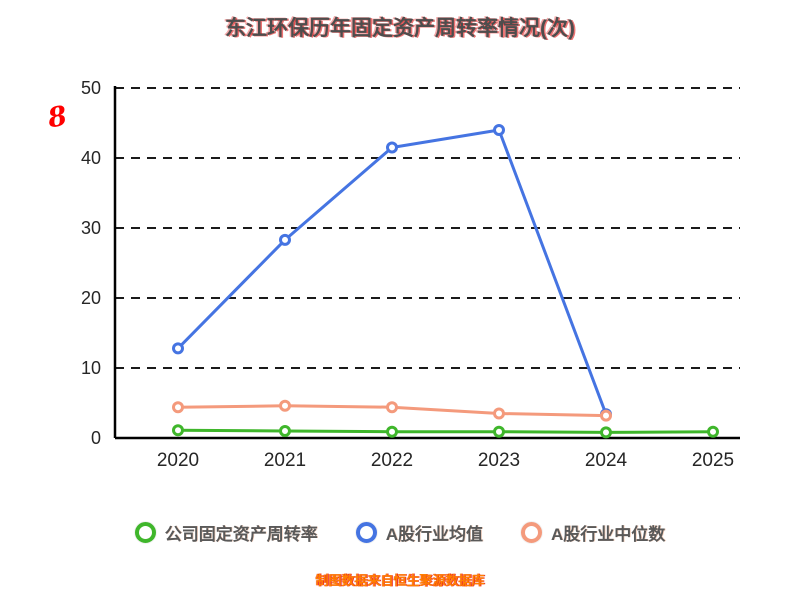 This screenshot has height=600, width=800. Describe the element at coordinates (608, 534) in the screenshot. I see `legend-label: A股行业中位数` at that location.